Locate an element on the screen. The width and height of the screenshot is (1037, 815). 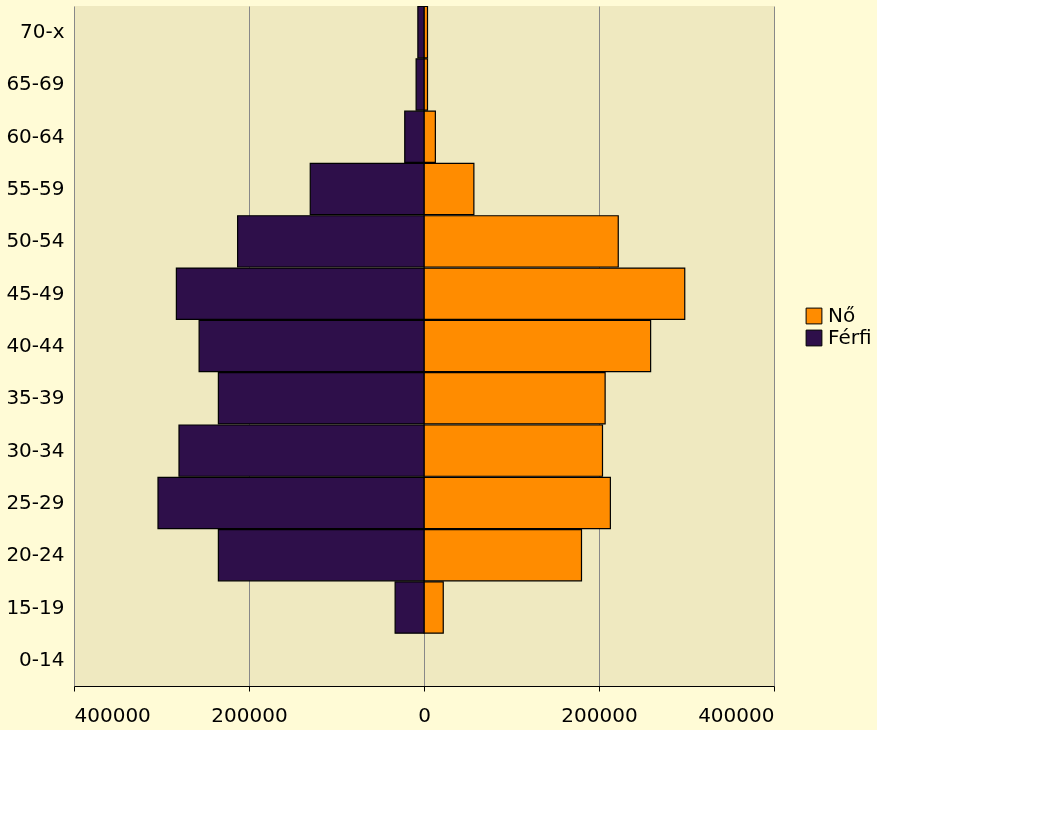
y-tick-label: 65-69 is located at coordinates (35, 83).